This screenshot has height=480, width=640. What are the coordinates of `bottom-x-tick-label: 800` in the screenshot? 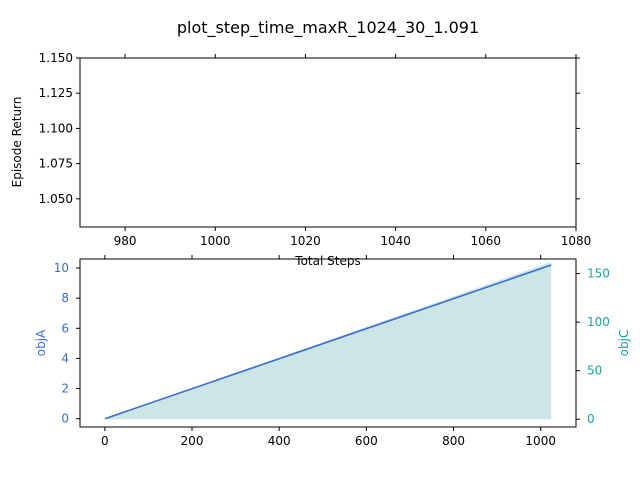 It's located at (453, 441).